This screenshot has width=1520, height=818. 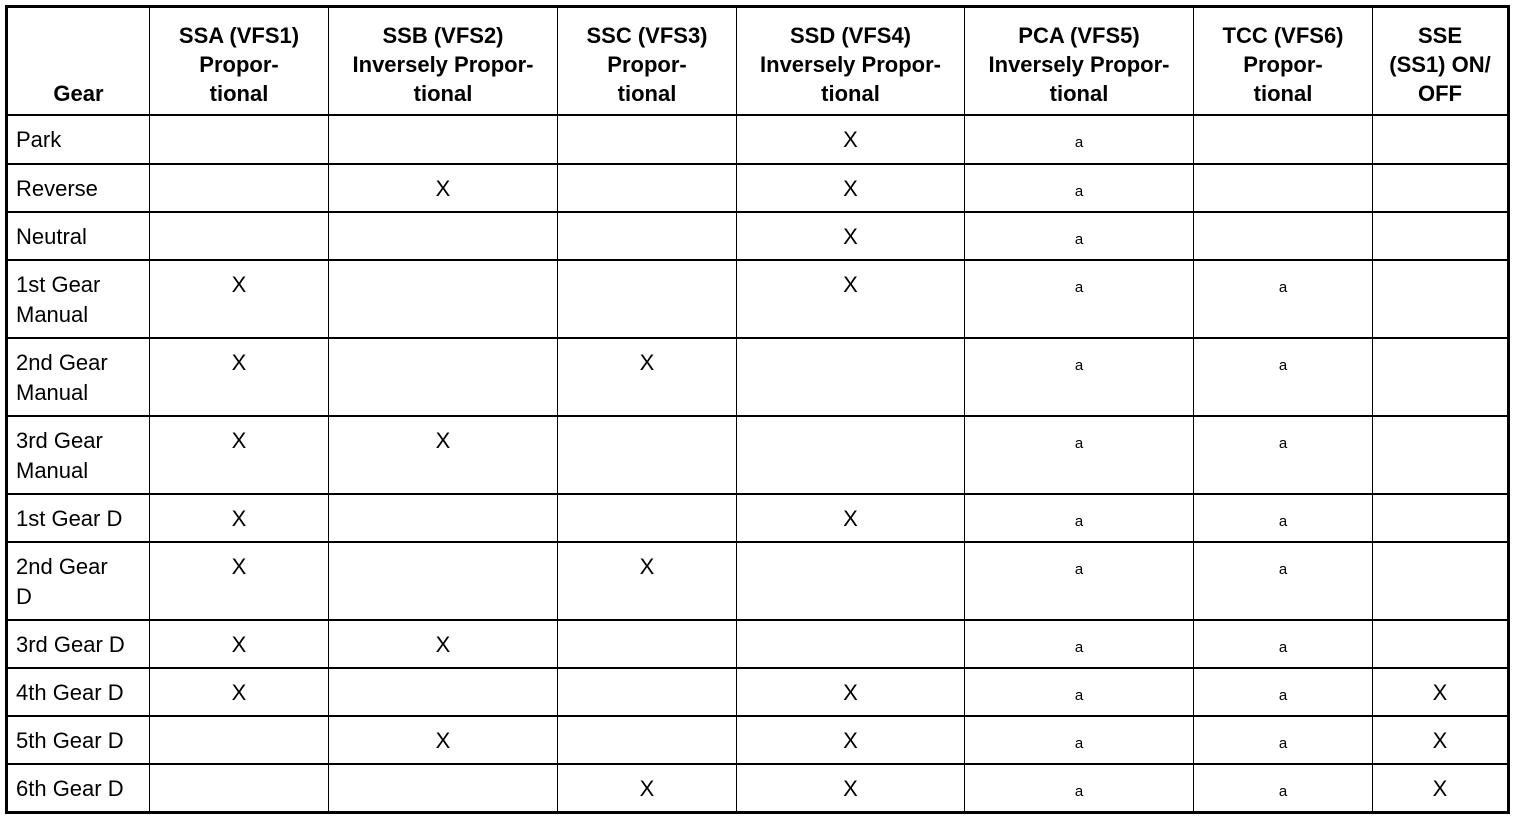 I want to click on header-column: SSC (VFS3) Propor-tional, so click(x=647, y=60).